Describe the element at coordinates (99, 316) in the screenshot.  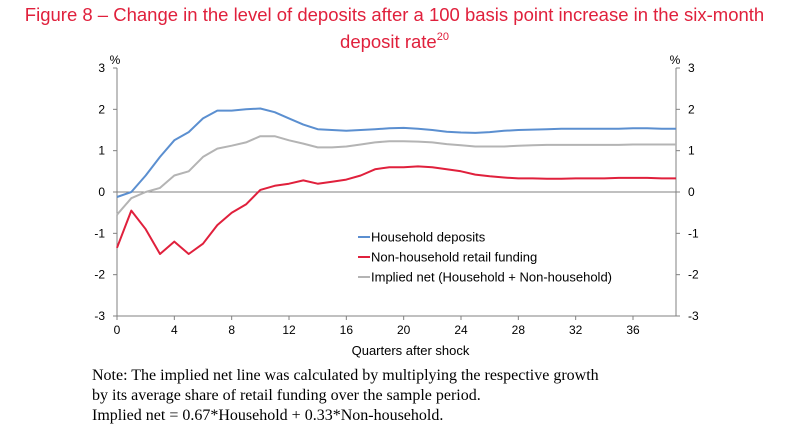
I see `y-tick-label-left: -3` at that location.